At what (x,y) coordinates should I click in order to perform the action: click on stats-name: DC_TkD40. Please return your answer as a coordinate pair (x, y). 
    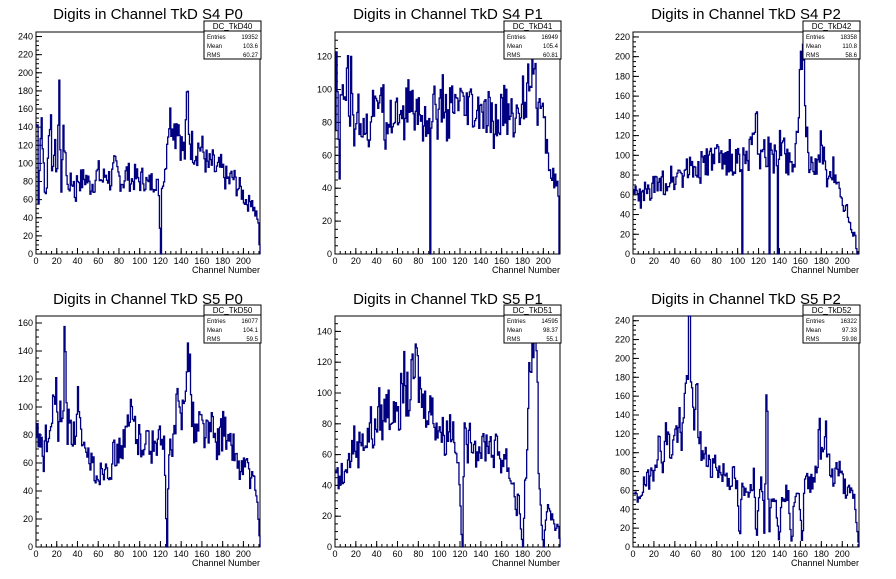
    Looking at the image, I should click on (233, 26).